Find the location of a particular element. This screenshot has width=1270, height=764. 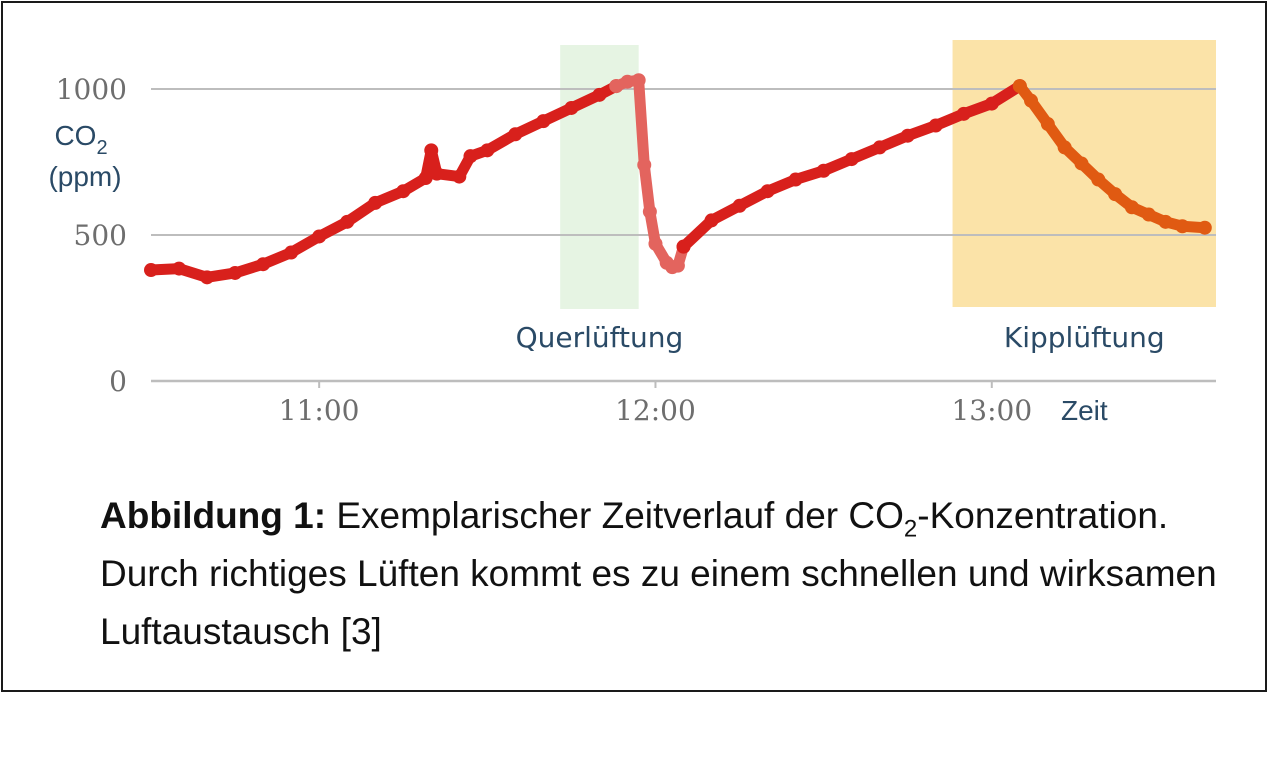

caption-subscript: 2 is located at coordinates (910, 529).